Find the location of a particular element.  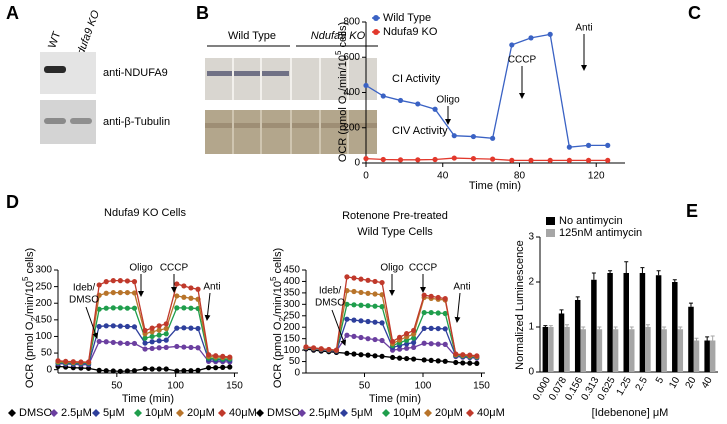

blot-label: anti-NDUFA9 is located at coordinates (135, 73).